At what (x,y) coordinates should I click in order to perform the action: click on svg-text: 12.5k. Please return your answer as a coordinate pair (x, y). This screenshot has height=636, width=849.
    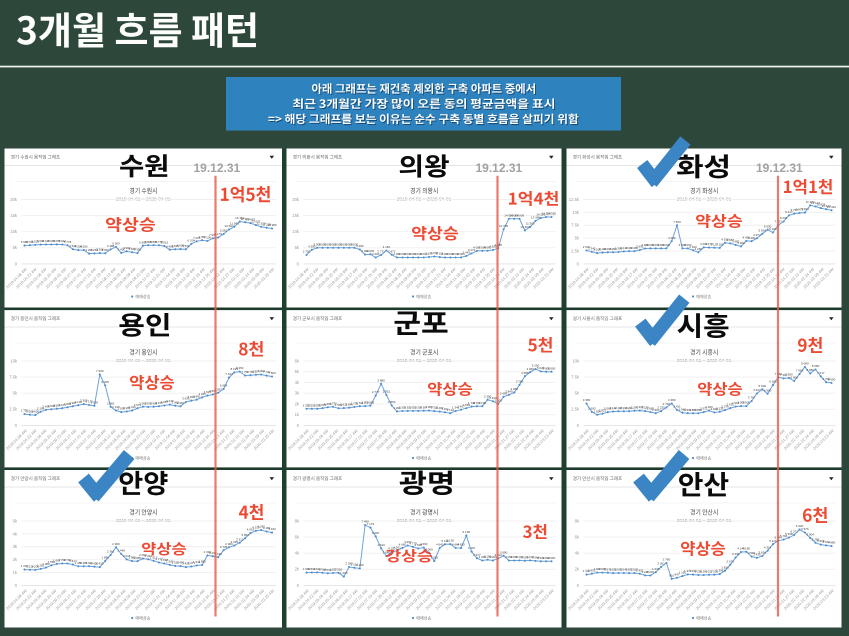
    Looking at the image, I should click on (574, 199).